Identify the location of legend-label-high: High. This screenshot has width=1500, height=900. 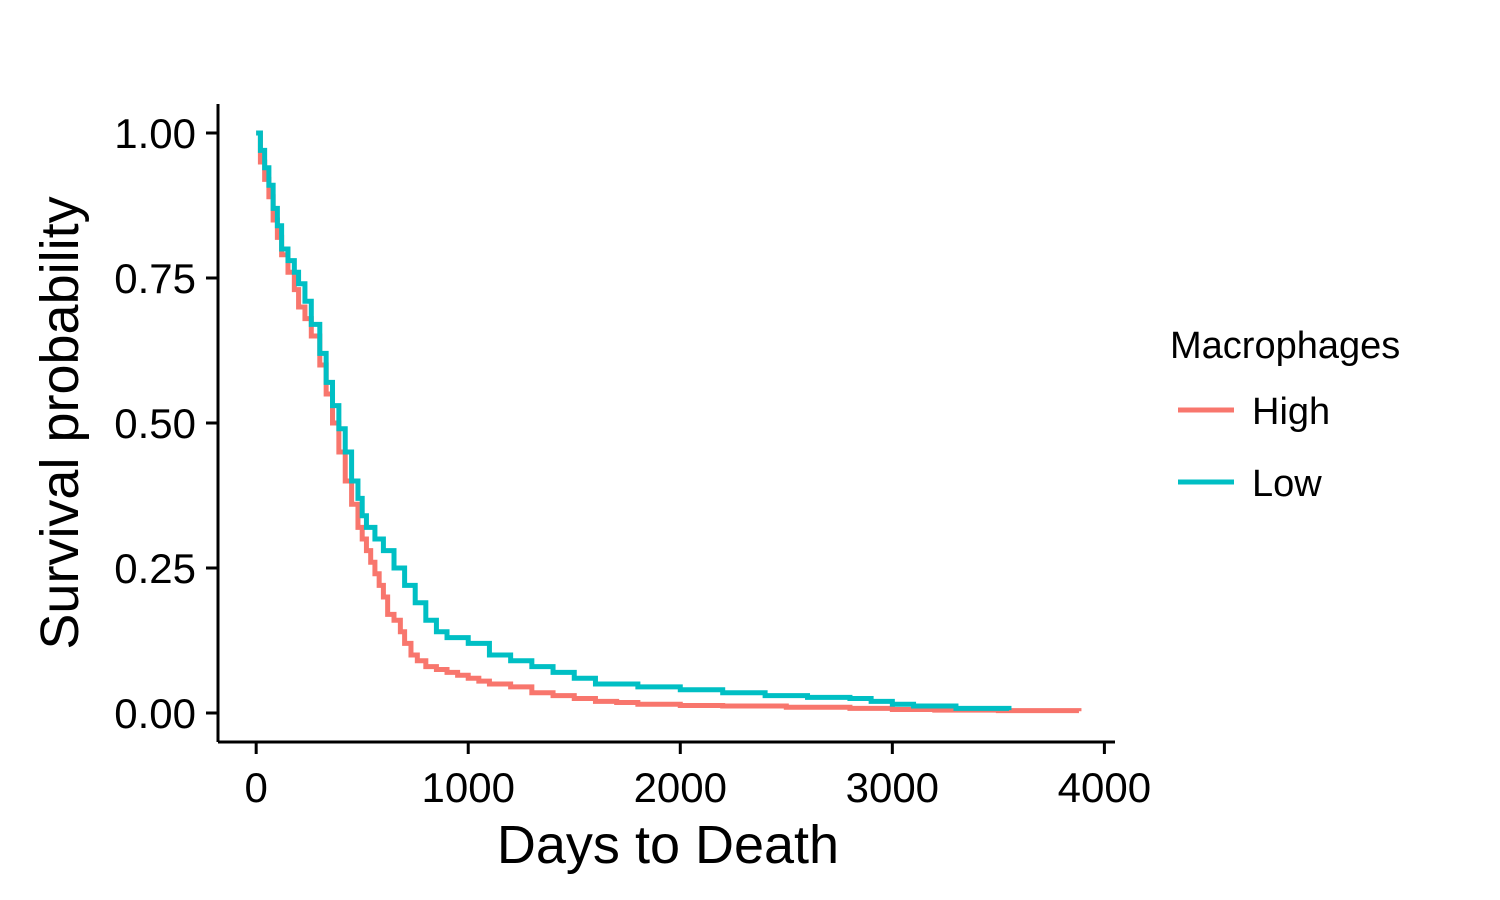
(1291, 412).